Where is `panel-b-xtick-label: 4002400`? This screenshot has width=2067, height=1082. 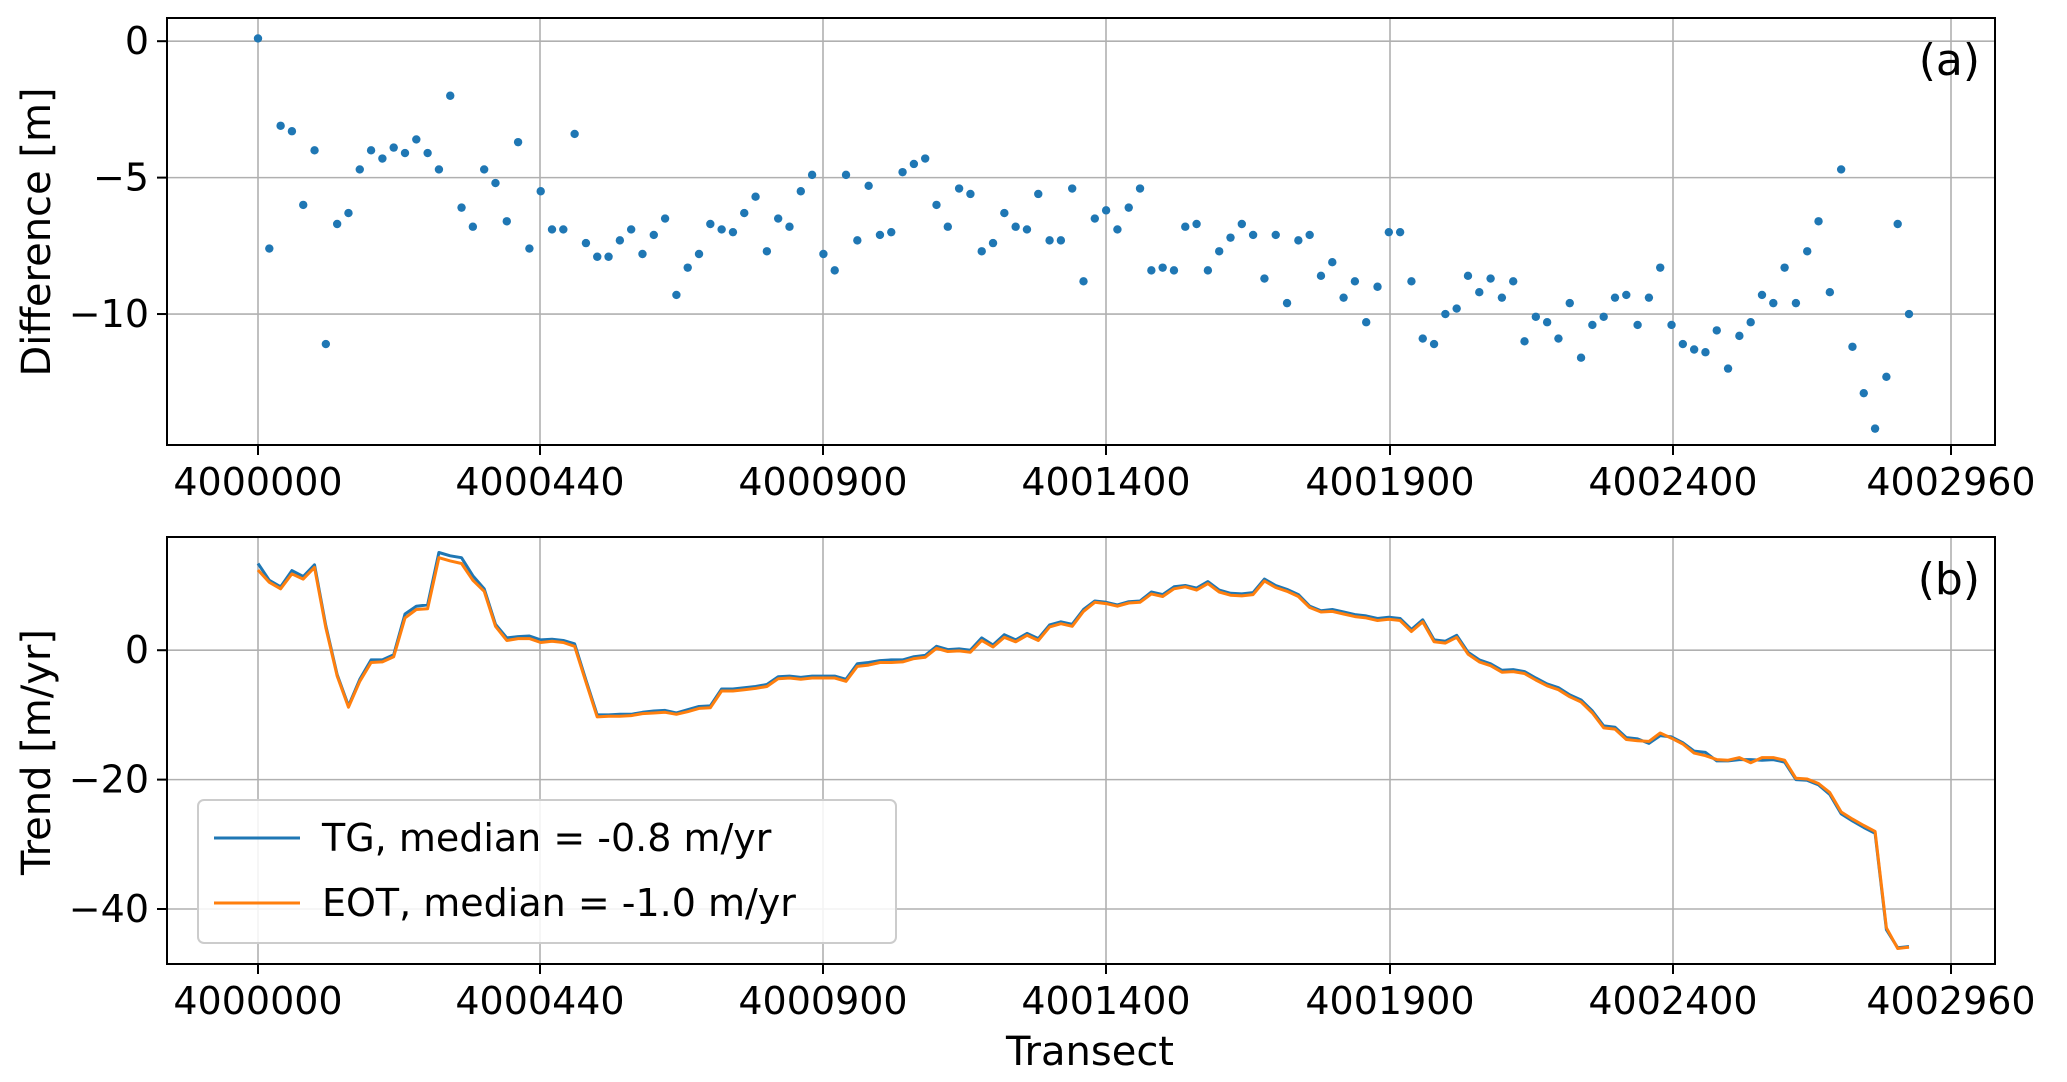 panel-b-xtick-label: 4002400 is located at coordinates (1672, 1001).